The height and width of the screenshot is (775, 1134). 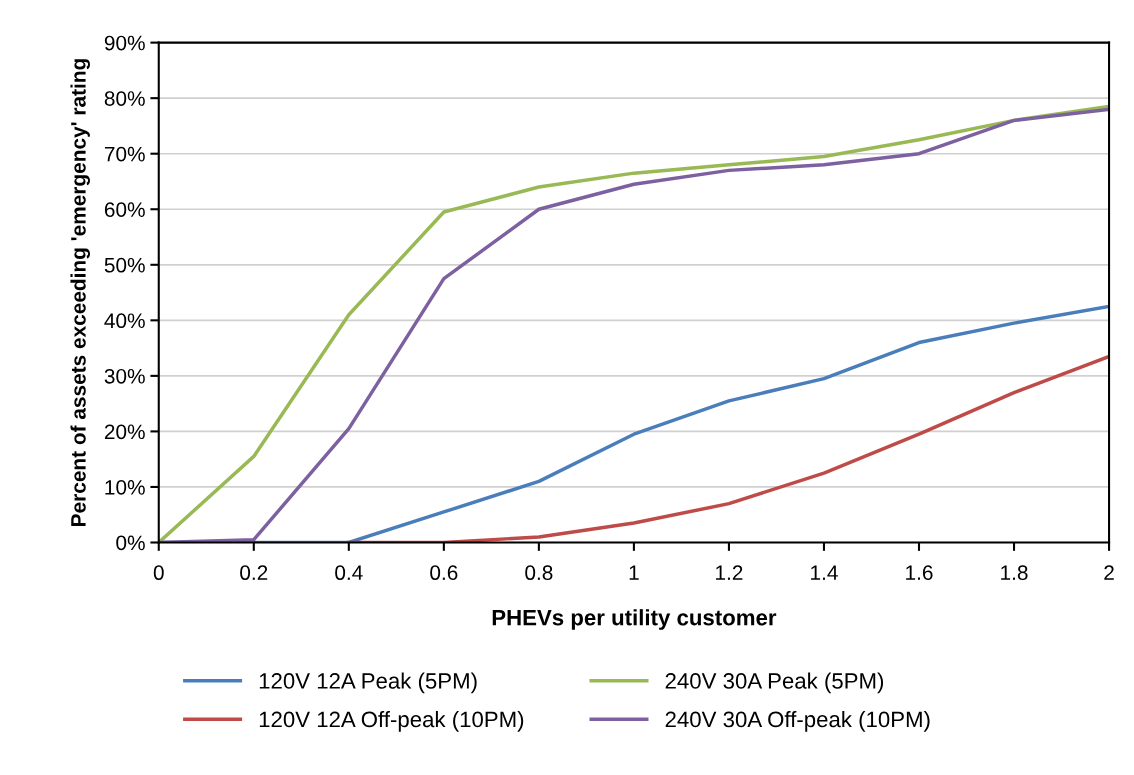 I want to click on y-tick-label: 90%, so click(x=124, y=43).